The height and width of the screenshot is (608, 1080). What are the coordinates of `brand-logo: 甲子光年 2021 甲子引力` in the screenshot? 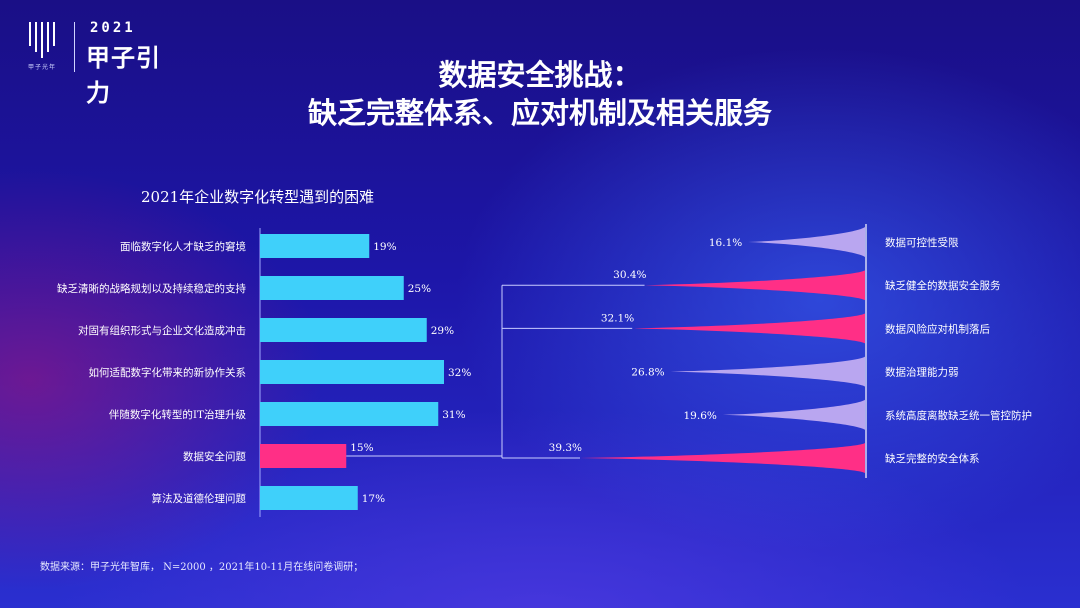 It's located at (99, 62).